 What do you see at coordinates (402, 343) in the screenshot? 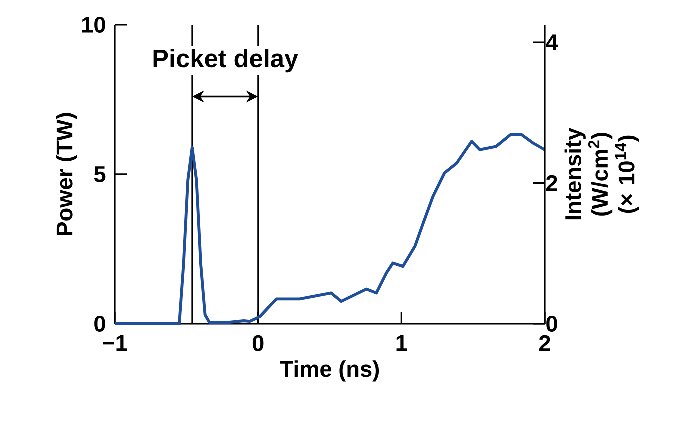
I see `x-tick-label: 1` at bounding box center [402, 343].